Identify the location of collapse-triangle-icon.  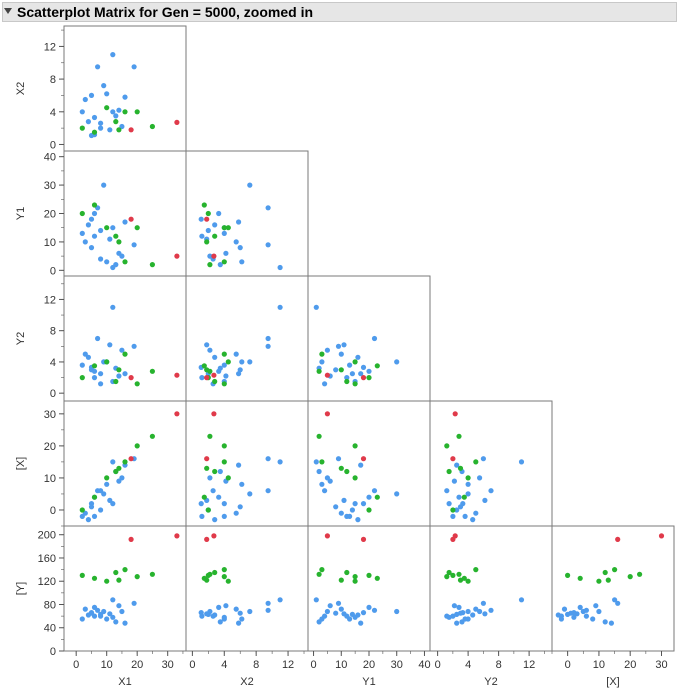
(8, 11).